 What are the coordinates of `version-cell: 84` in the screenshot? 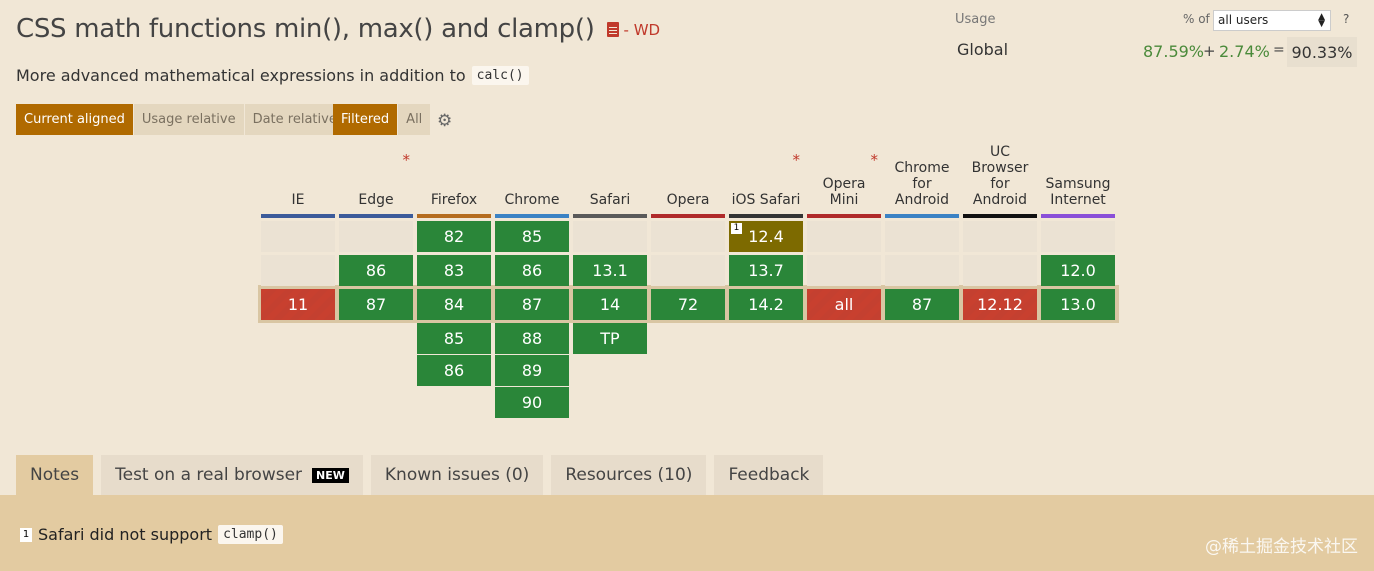 It's located at (454, 304).